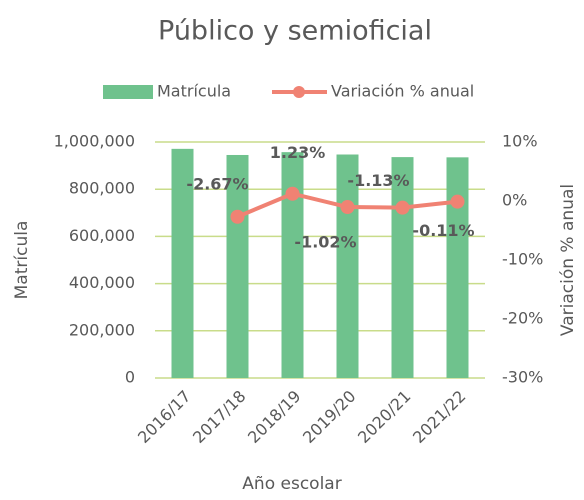 This screenshot has width=584, height=500. I want to click on y2-tick-label: -20%, so click(522, 318).